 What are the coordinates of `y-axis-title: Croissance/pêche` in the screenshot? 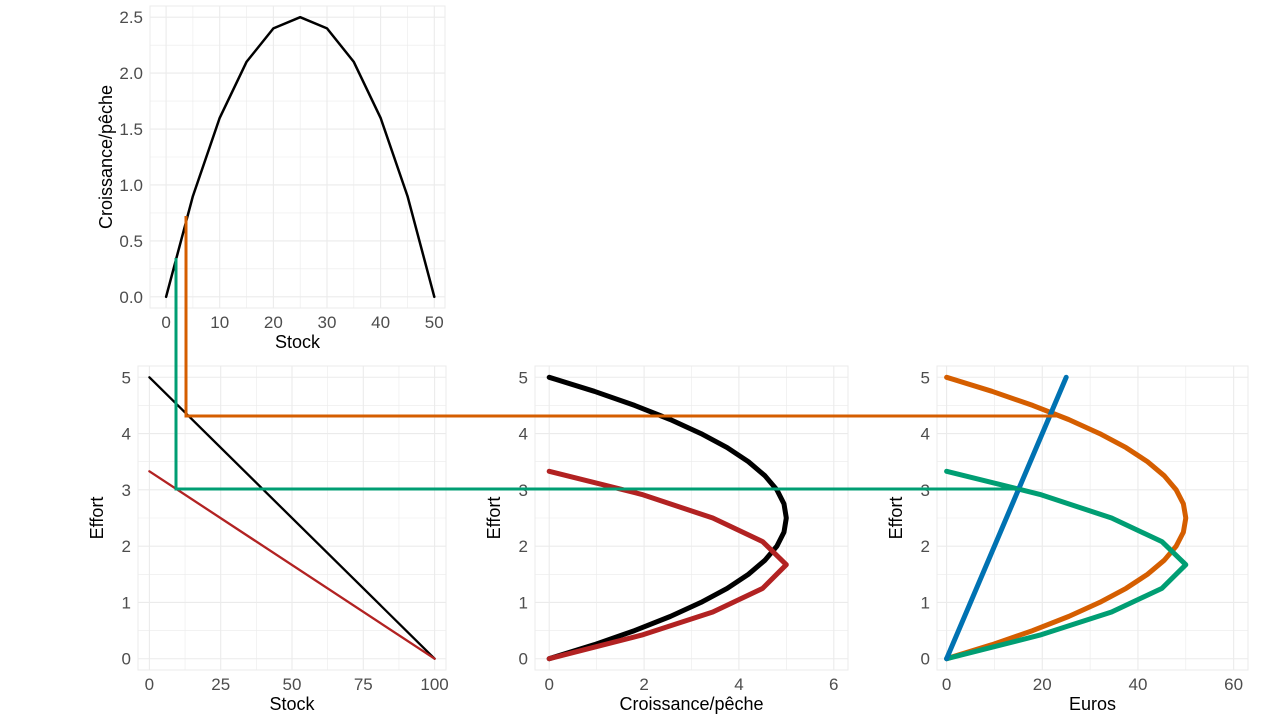 It's located at (106, 157).